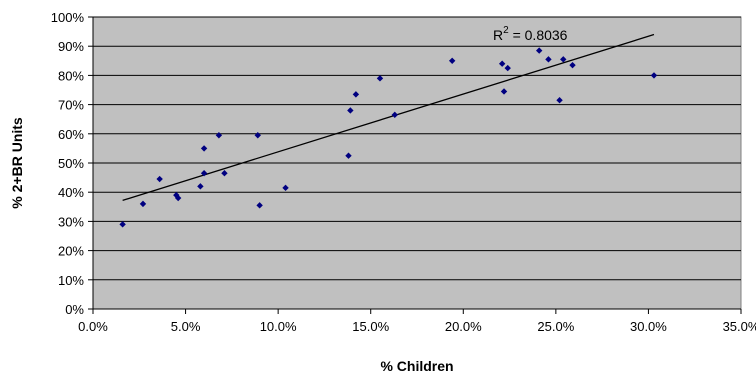  I want to click on y-tick-label: 0%, so click(74, 309).